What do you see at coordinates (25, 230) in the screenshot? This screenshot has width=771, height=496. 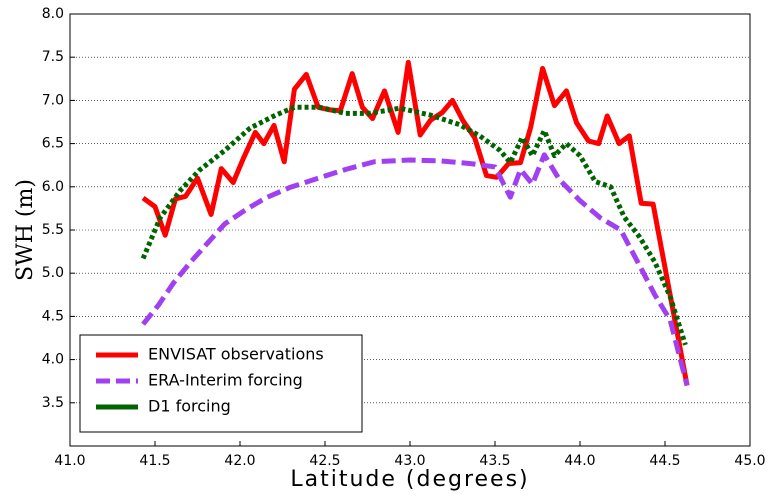 I see `y-axis-label: SWH (m)` at bounding box center [25, 230].